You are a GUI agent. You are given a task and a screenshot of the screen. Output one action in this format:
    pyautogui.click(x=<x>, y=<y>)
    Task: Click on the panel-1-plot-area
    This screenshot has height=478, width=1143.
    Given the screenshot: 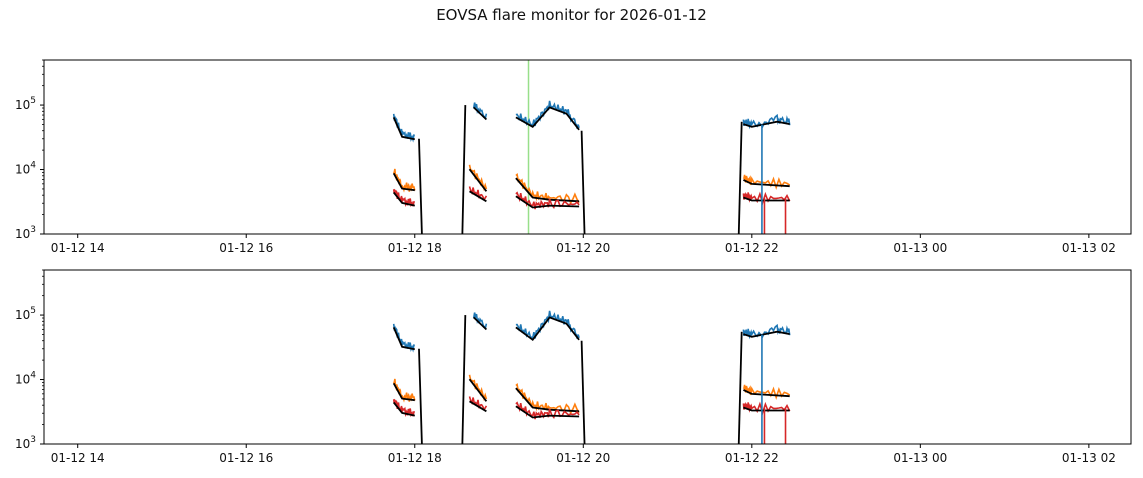 What is the action you would take?
    pyautogui.click(x=591, y=147)
    